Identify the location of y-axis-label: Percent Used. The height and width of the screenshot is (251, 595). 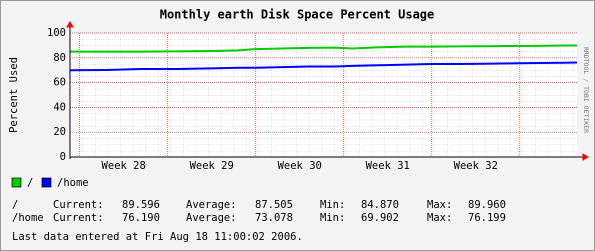
(14, 95).